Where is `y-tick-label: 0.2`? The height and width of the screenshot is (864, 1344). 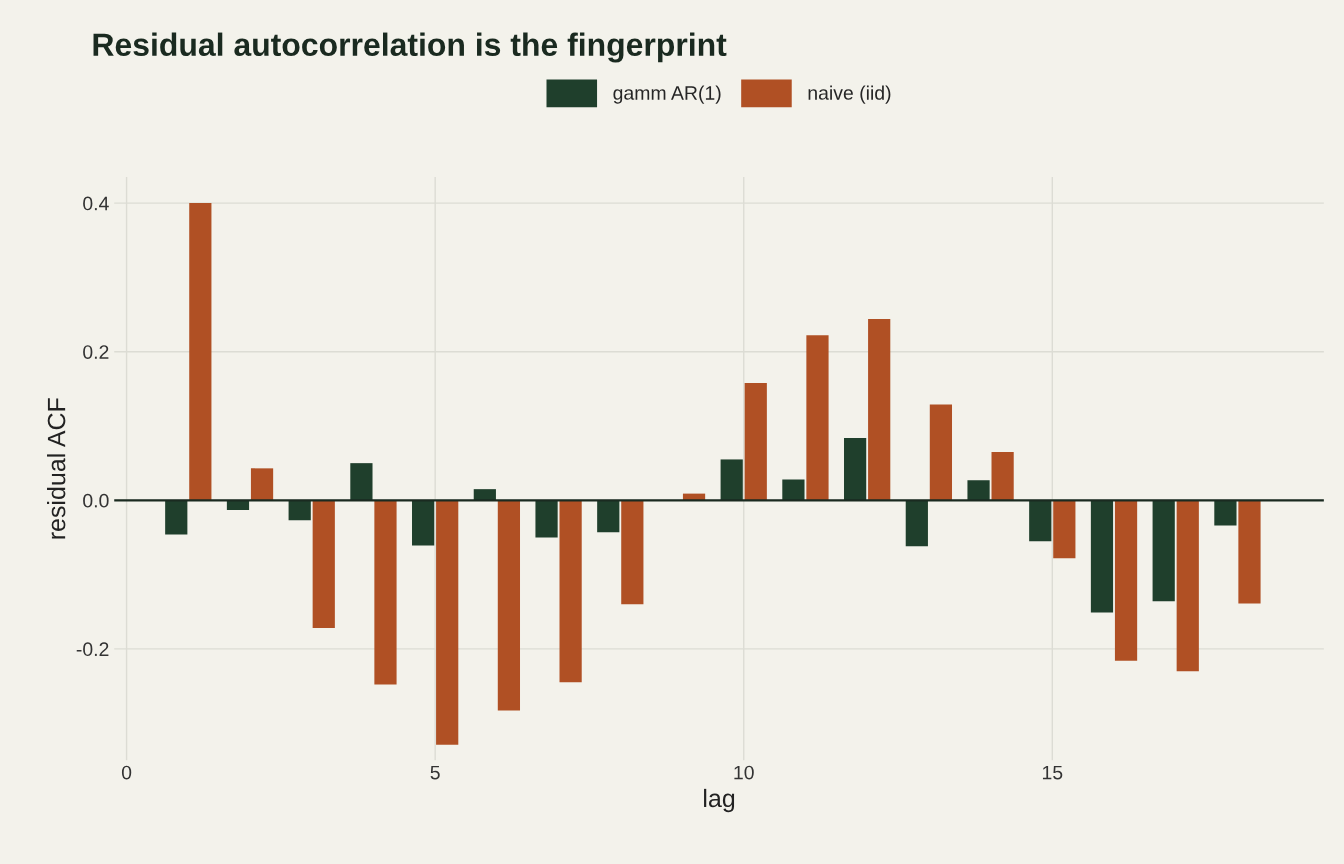 y-tick-label: 0.2 is located at coordinates (96, 352).